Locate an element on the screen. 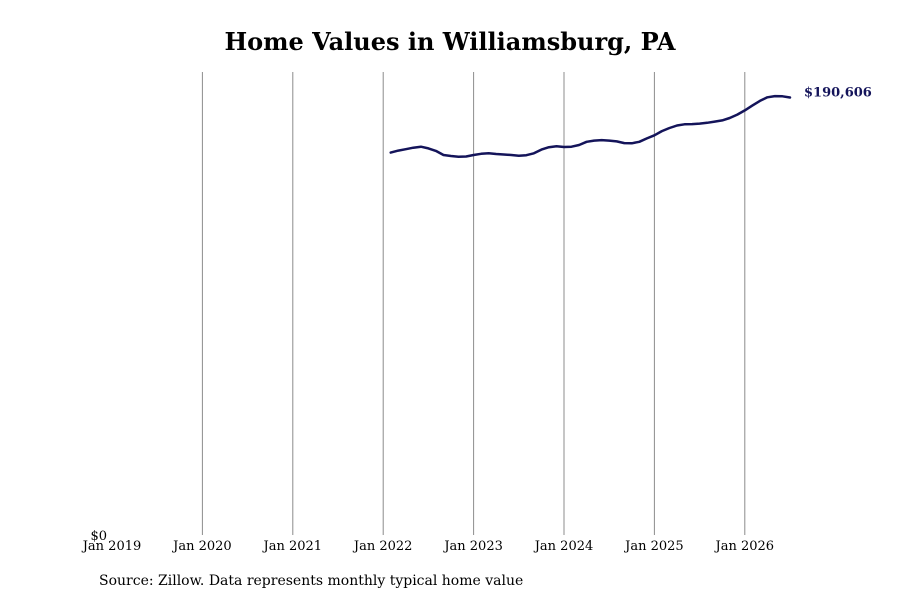 This screenshot has width=900, height=600. series-lines is located at coordinates (590, 126).